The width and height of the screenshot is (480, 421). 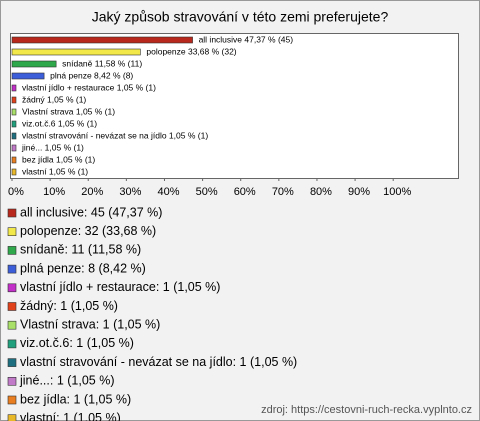 What do you see at coordinates (52, 147) in the screenshot?
I see `value-label: jiné... 1,05 % (1)` at bounding box center [52, 147].